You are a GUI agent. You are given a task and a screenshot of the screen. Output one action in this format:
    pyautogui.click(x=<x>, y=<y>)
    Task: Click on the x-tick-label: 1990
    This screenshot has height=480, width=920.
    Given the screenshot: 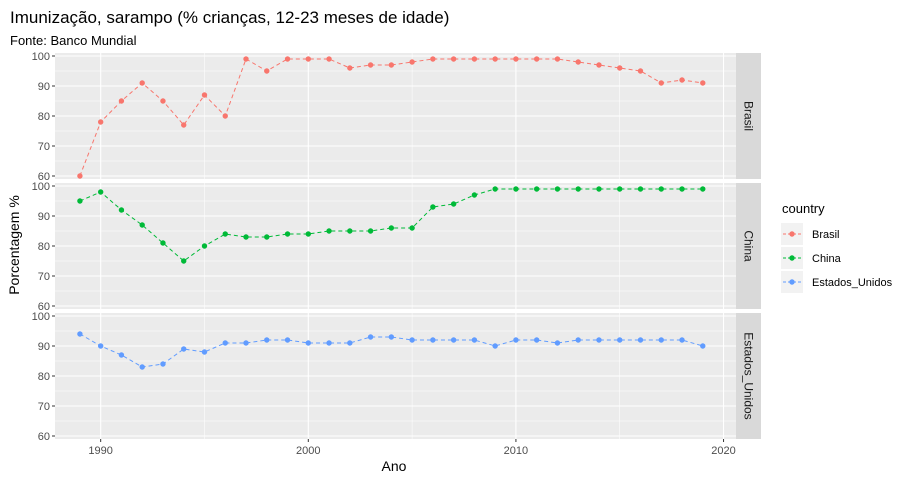 What is the action you would take?
    pyautogui.click(x=100, y=451)
    